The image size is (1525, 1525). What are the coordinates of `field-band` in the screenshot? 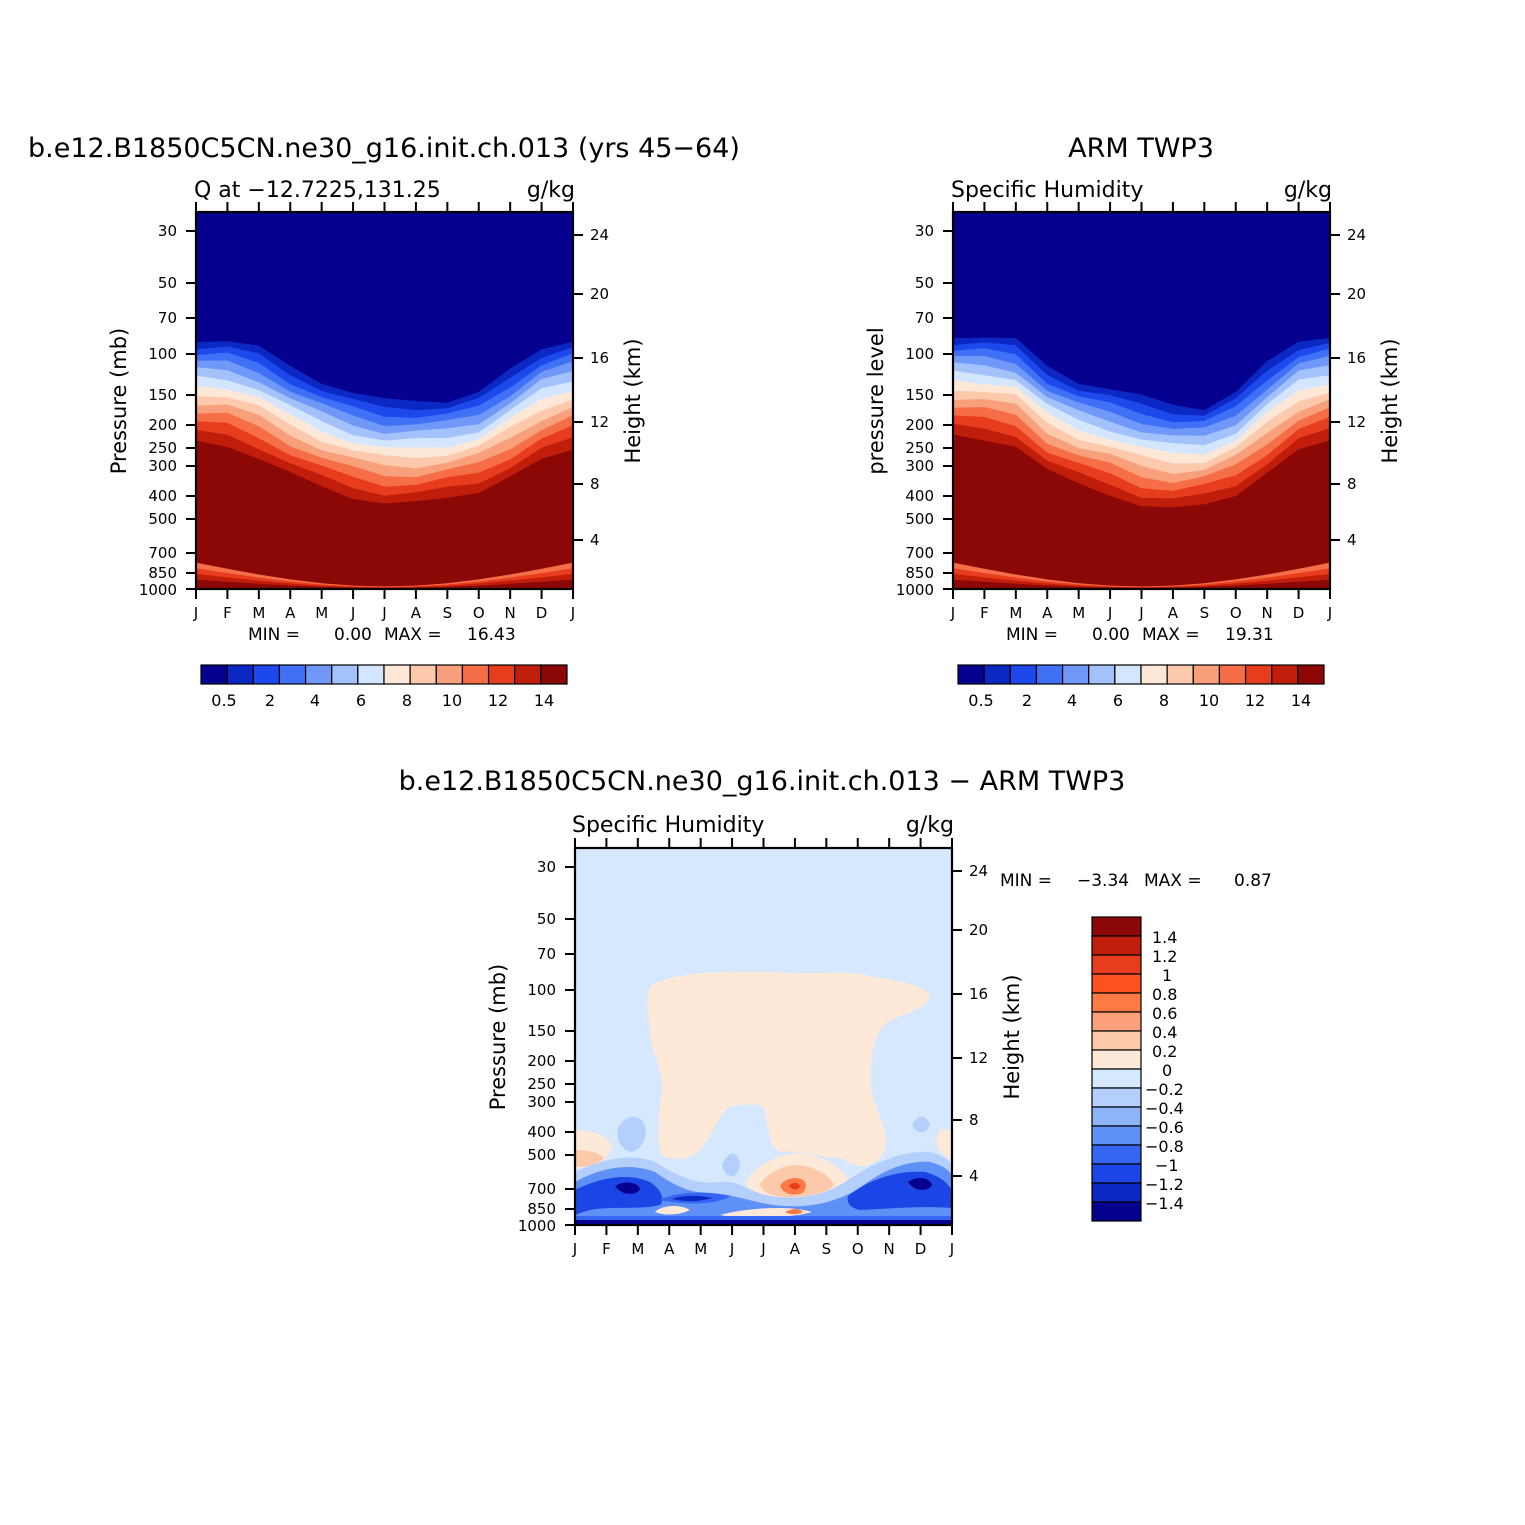 It's located at (1141, 511).